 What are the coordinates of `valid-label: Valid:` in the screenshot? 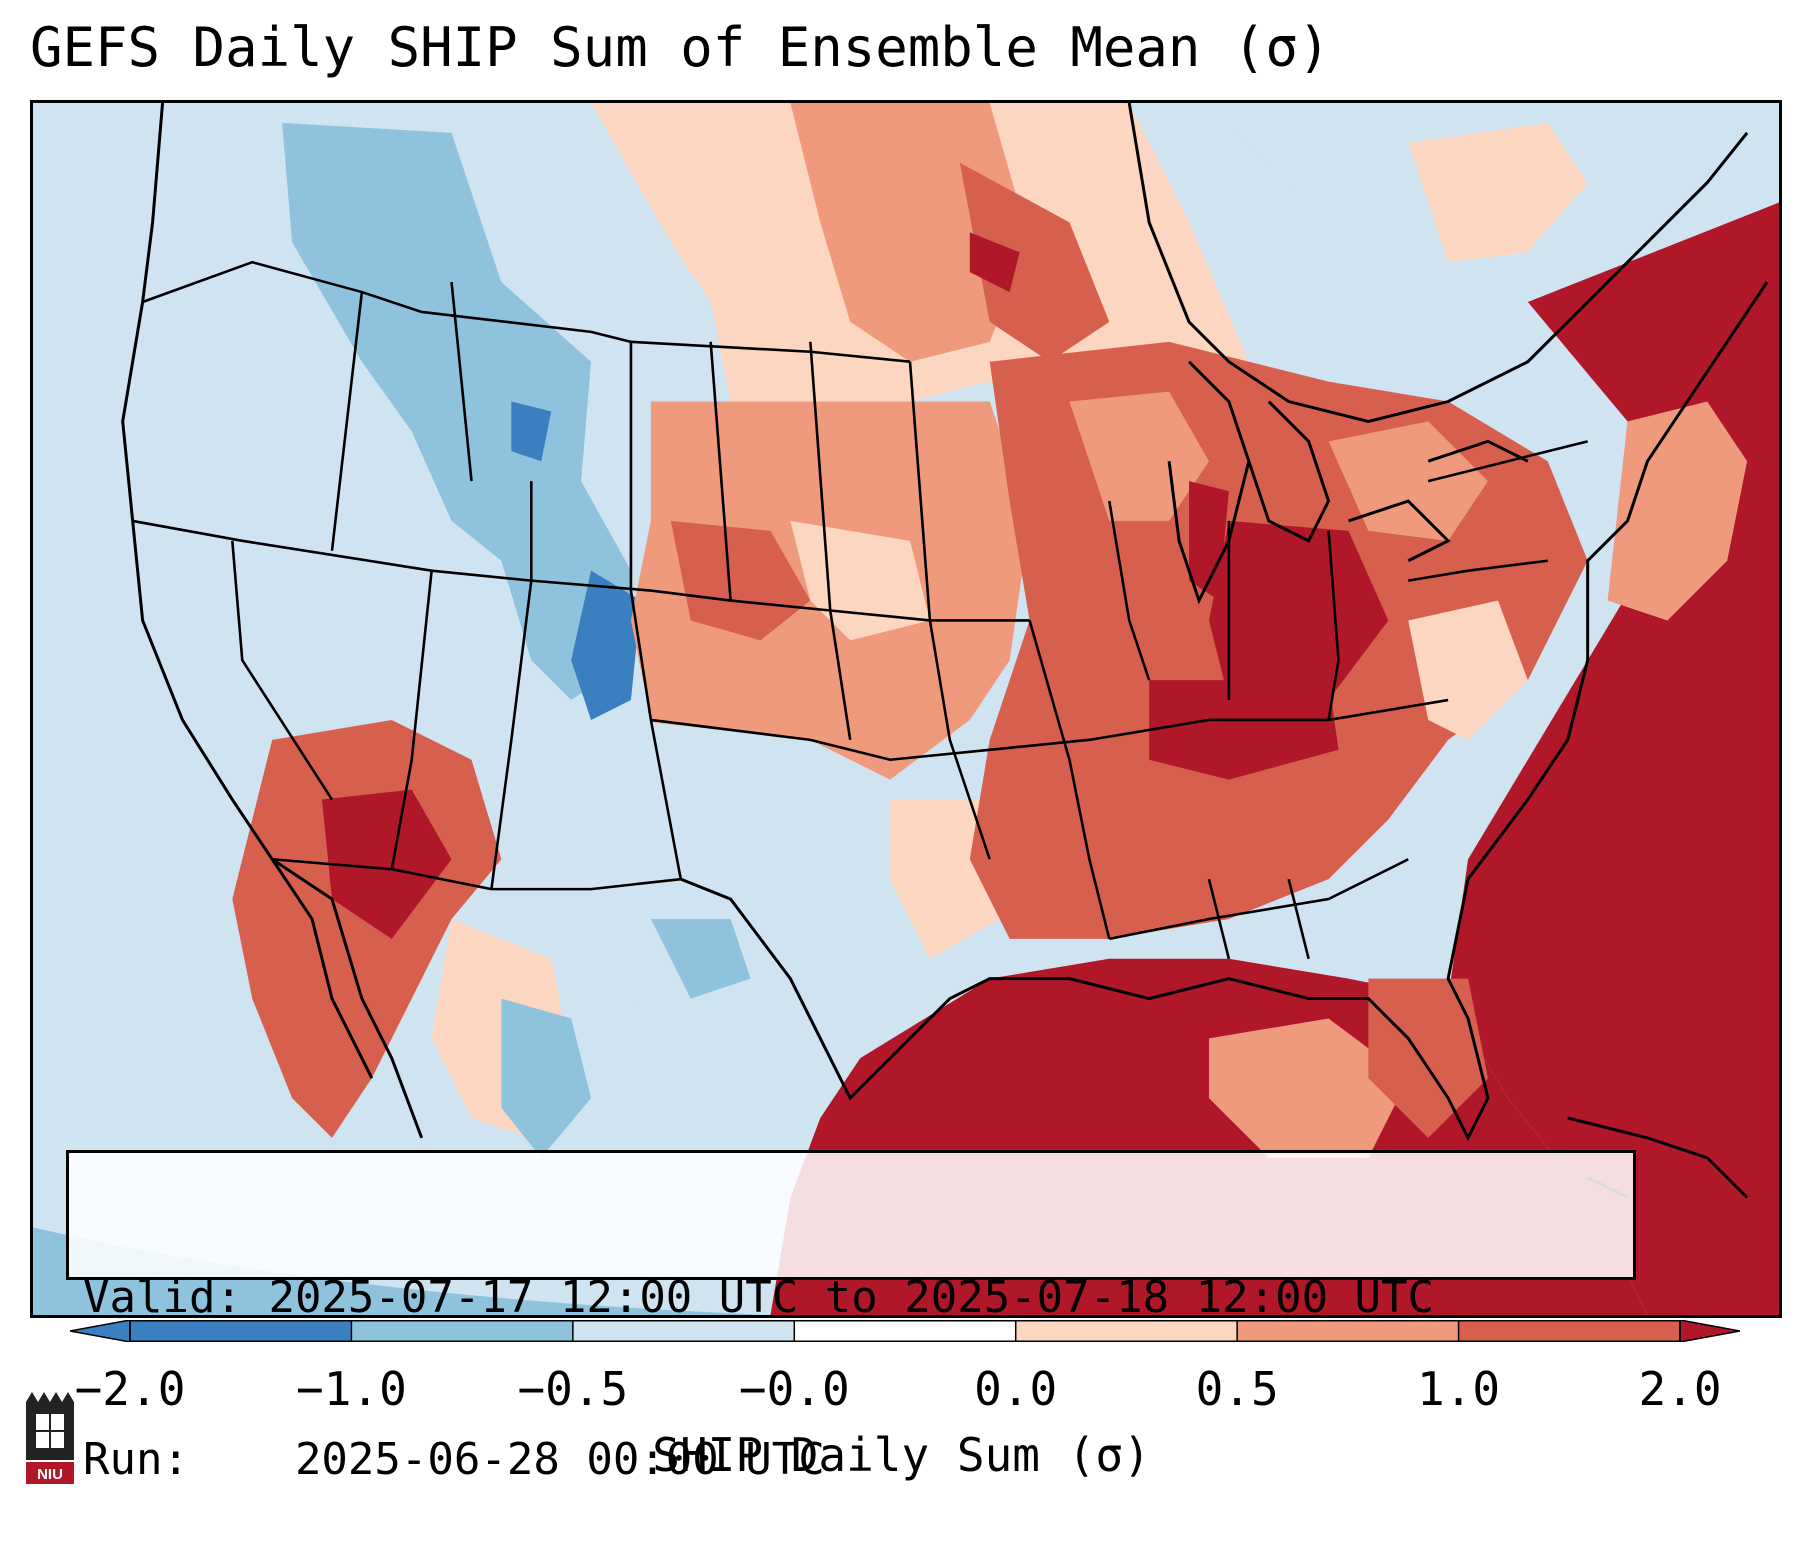 It's located at (162, 1297).